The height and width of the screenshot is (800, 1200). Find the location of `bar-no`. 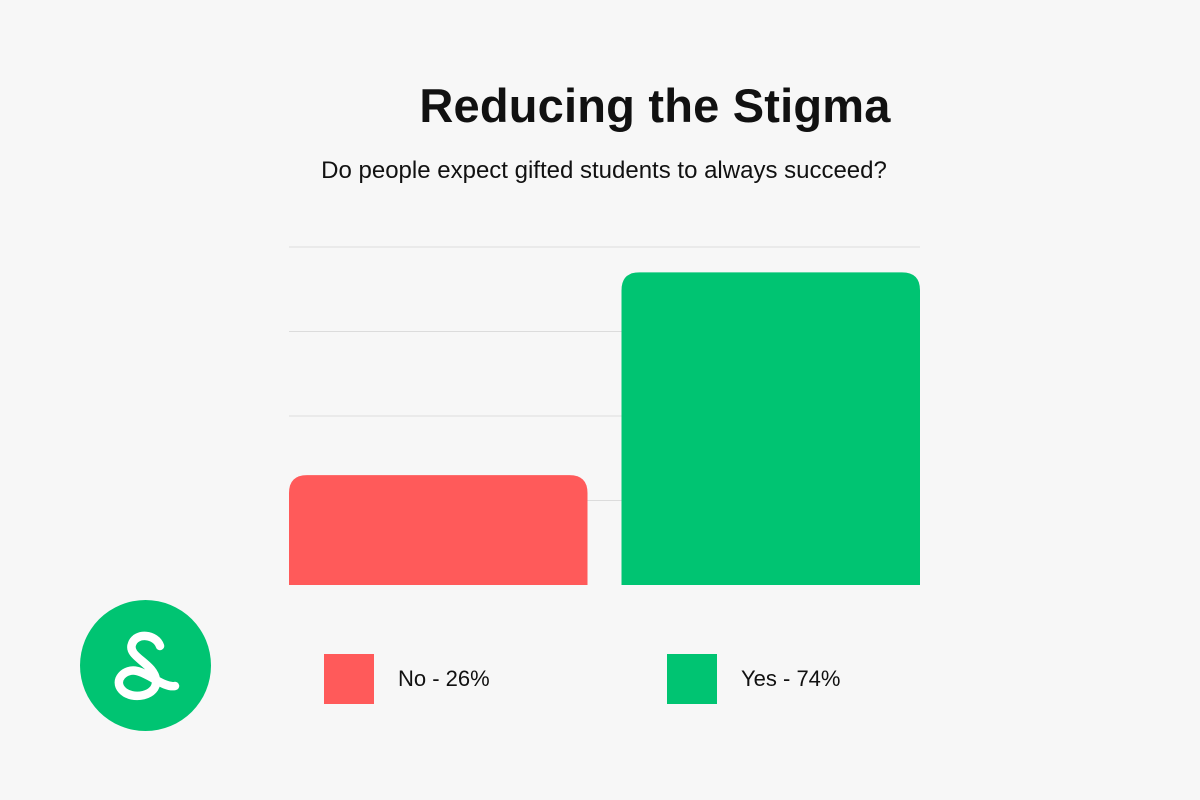

bar-no is located at coordinates (438, 530).